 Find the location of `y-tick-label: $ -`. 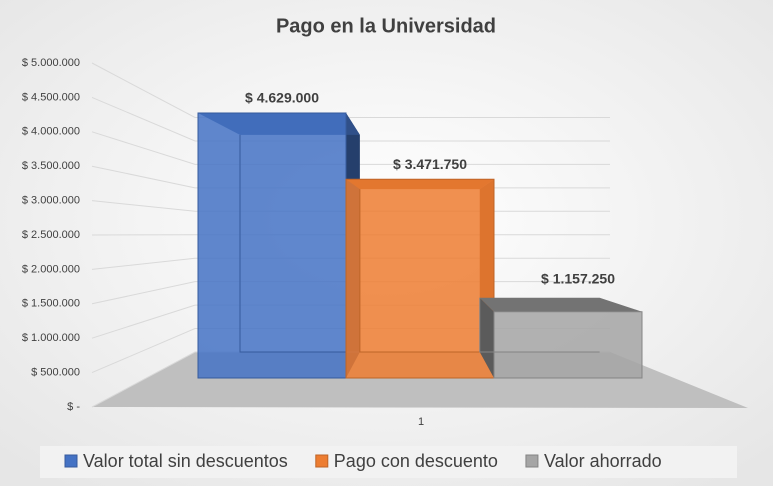

y-tick-label: $ - is located at coordinates (73, 407).